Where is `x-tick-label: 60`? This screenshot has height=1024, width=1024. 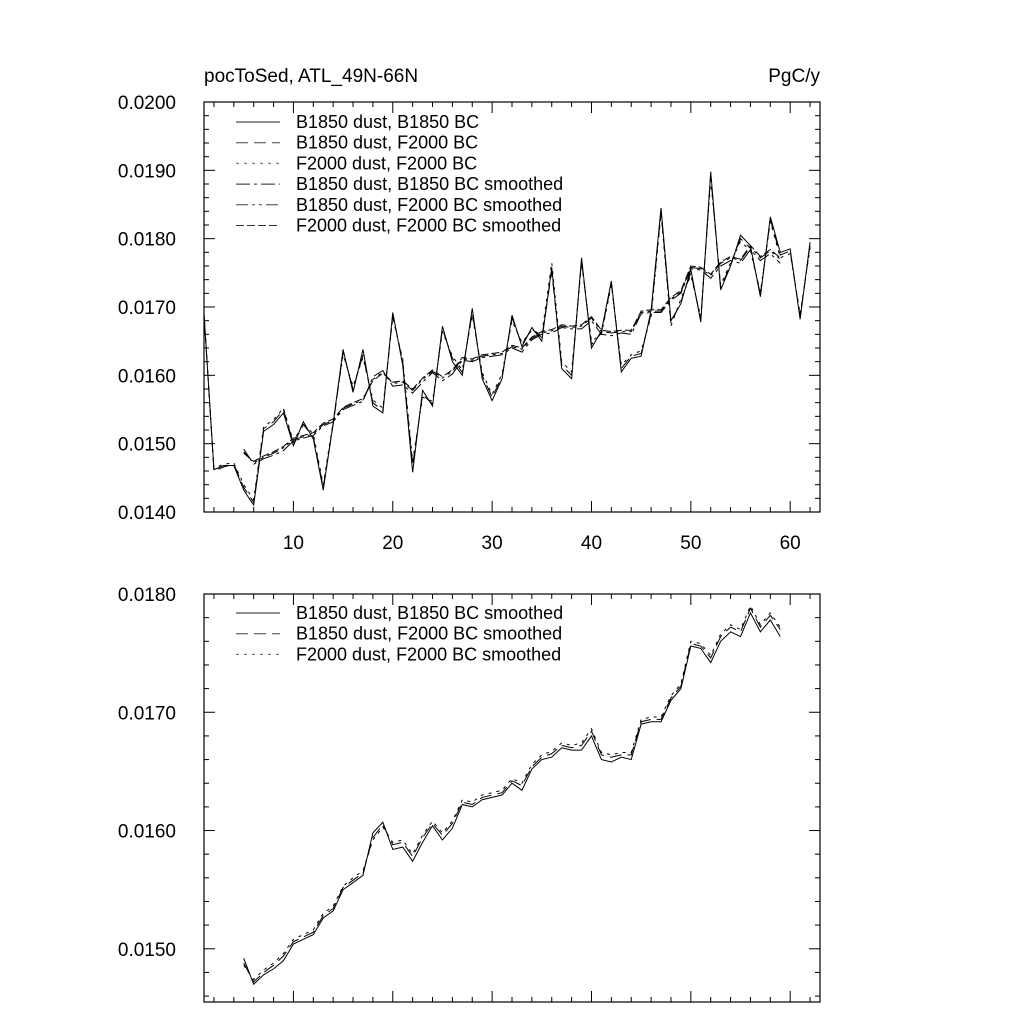 x-tick-label: 60 is located at coordinates (790, 543).